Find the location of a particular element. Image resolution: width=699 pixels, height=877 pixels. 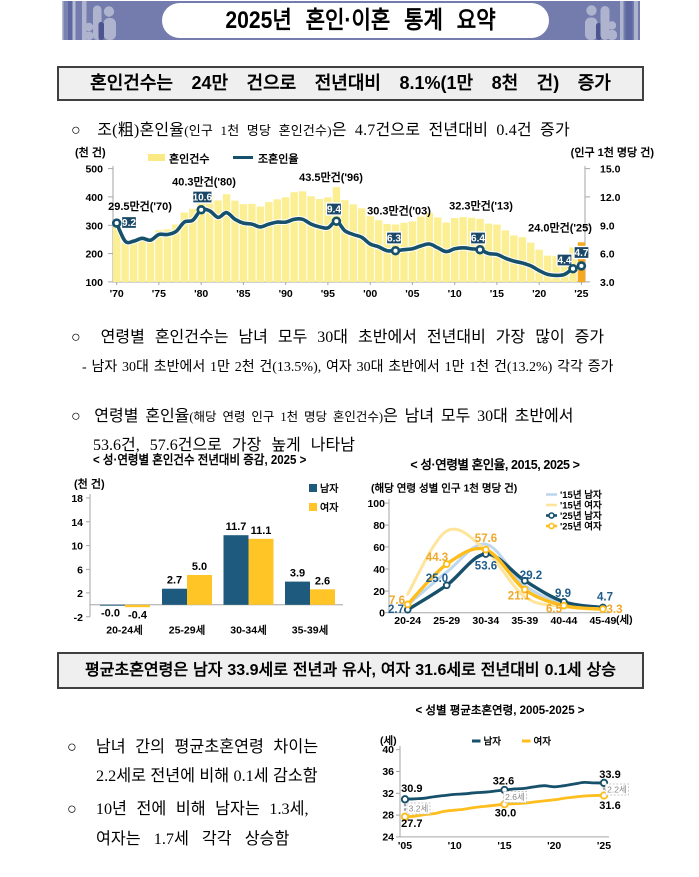

svg-text: 2.6세 is located at coordinates (515, 797).